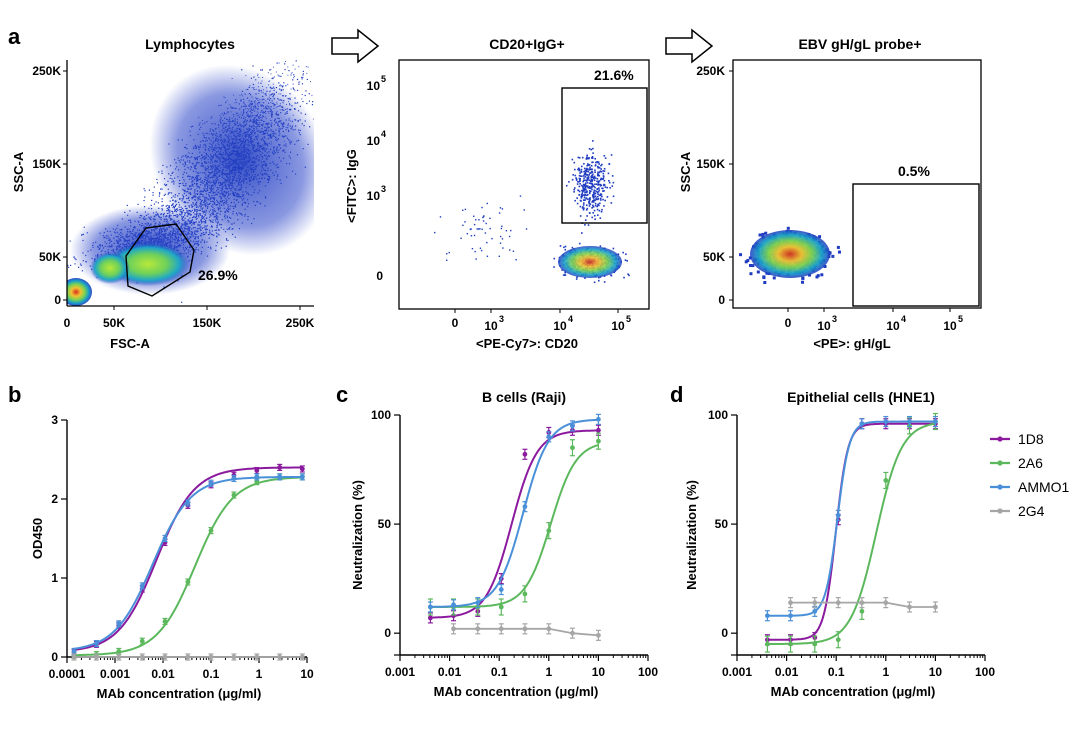 The image size is (1080, 732). I want to click on legend-item-2g4: 2G4, so click(1017, 511).